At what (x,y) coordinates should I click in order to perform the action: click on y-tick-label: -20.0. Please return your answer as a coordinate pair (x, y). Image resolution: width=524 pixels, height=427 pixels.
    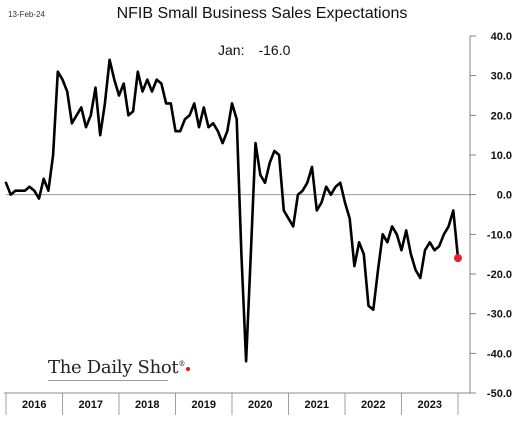
    Looking at the image, I should click on (499, 275).